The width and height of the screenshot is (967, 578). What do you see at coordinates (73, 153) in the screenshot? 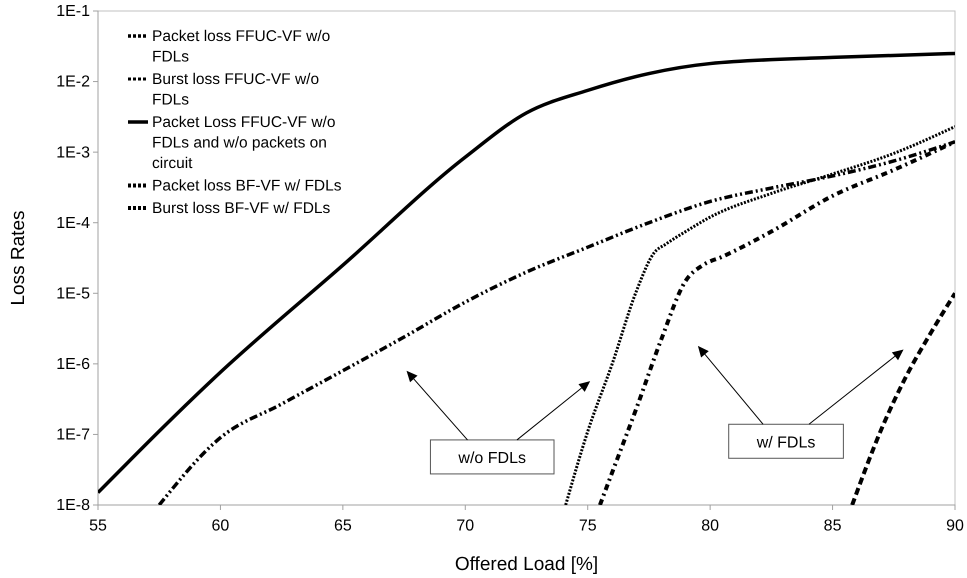
I see `y-tick-label: 1E-3` at bounding box center [73, 153].